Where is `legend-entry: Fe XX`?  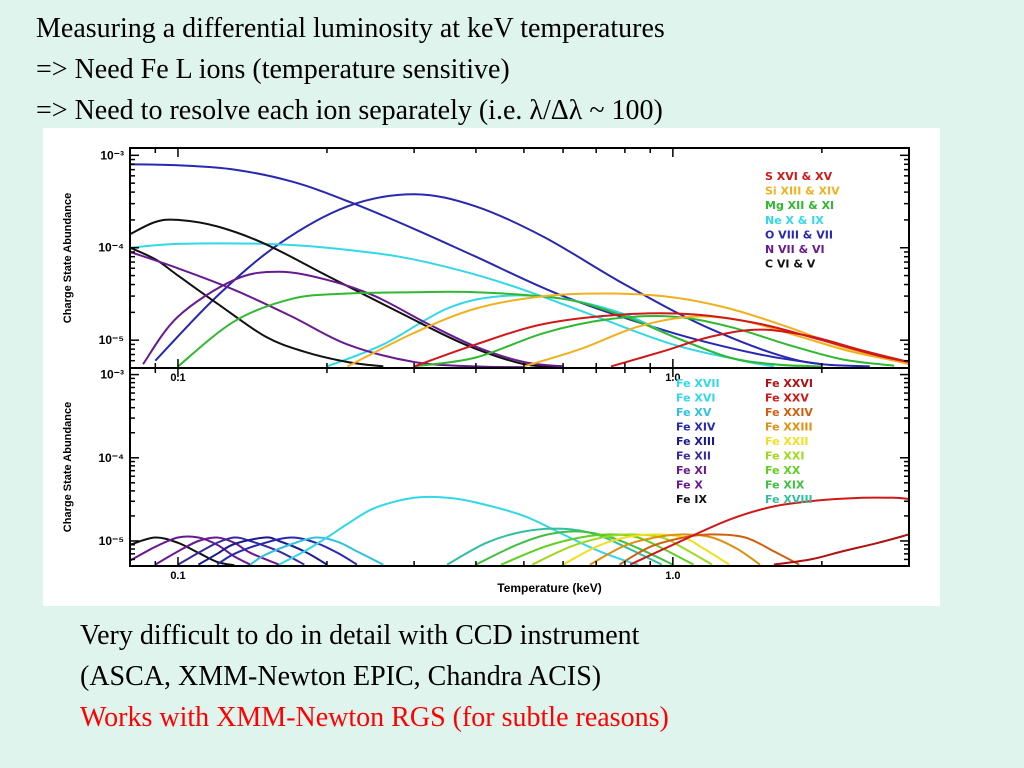 legend-entry: Fe XX is located at coordinates (783, 470).